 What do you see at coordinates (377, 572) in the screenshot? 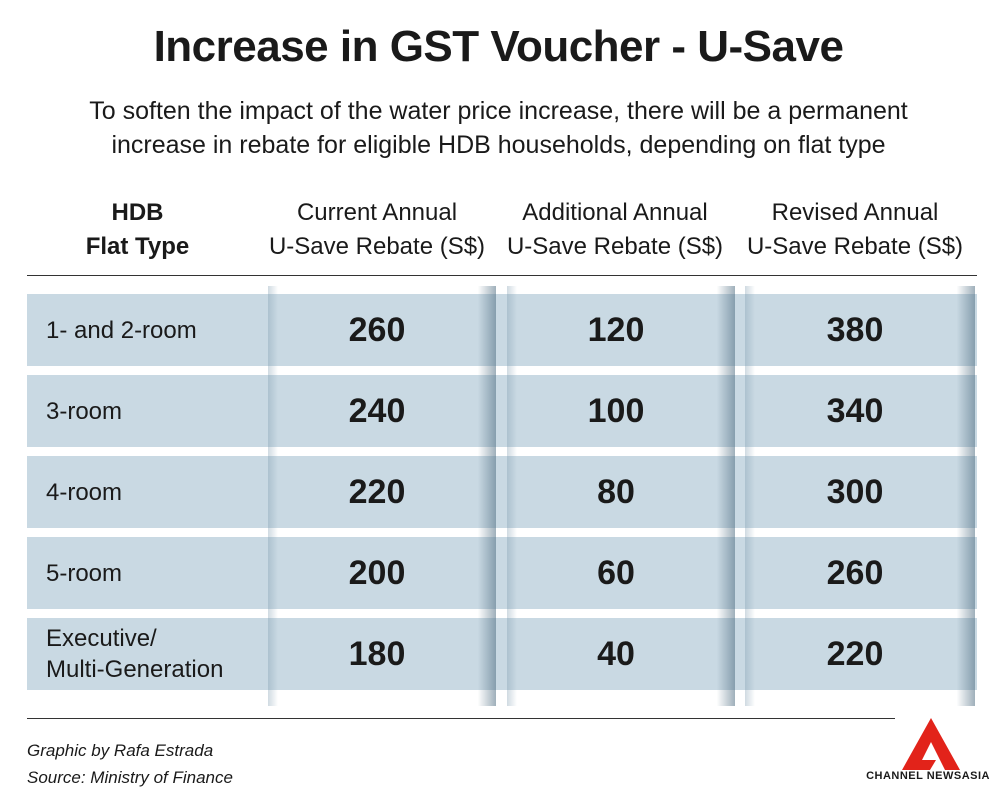
I see `current-rebate-value: 200` at bounding box center [377, 572].